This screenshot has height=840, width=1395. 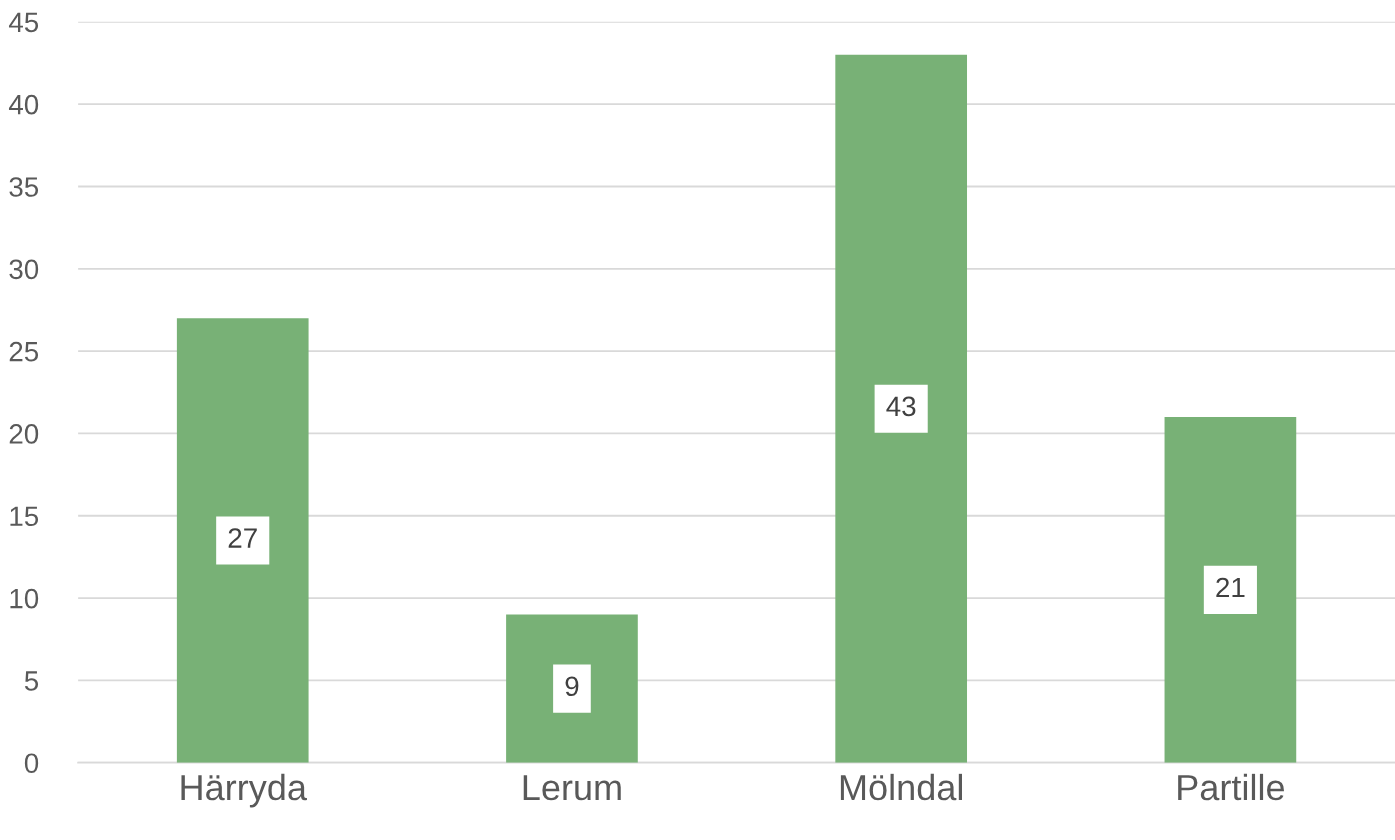 What do you see at coordinates (23, 104) in the screenshot?
I see `y-tick-label: 40` at bounding box center [23, 104].